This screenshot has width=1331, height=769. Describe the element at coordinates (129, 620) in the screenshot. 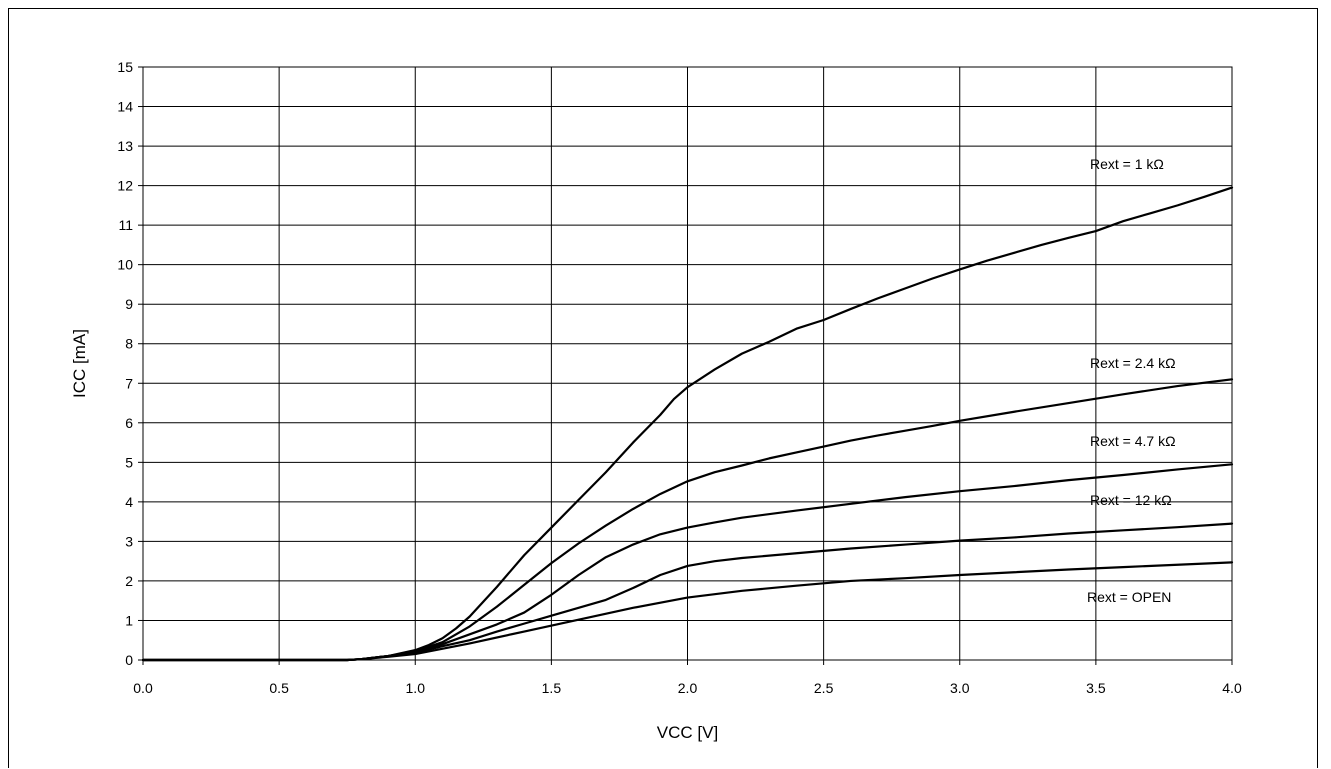

I see `y-tick-label: 1` at that location.